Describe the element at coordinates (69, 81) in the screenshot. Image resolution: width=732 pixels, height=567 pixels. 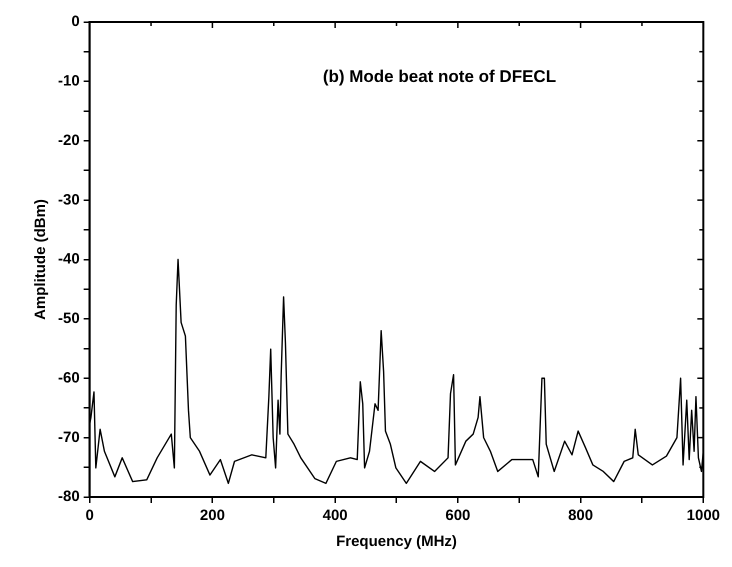
I see `y-tick-label: -10` at that location.